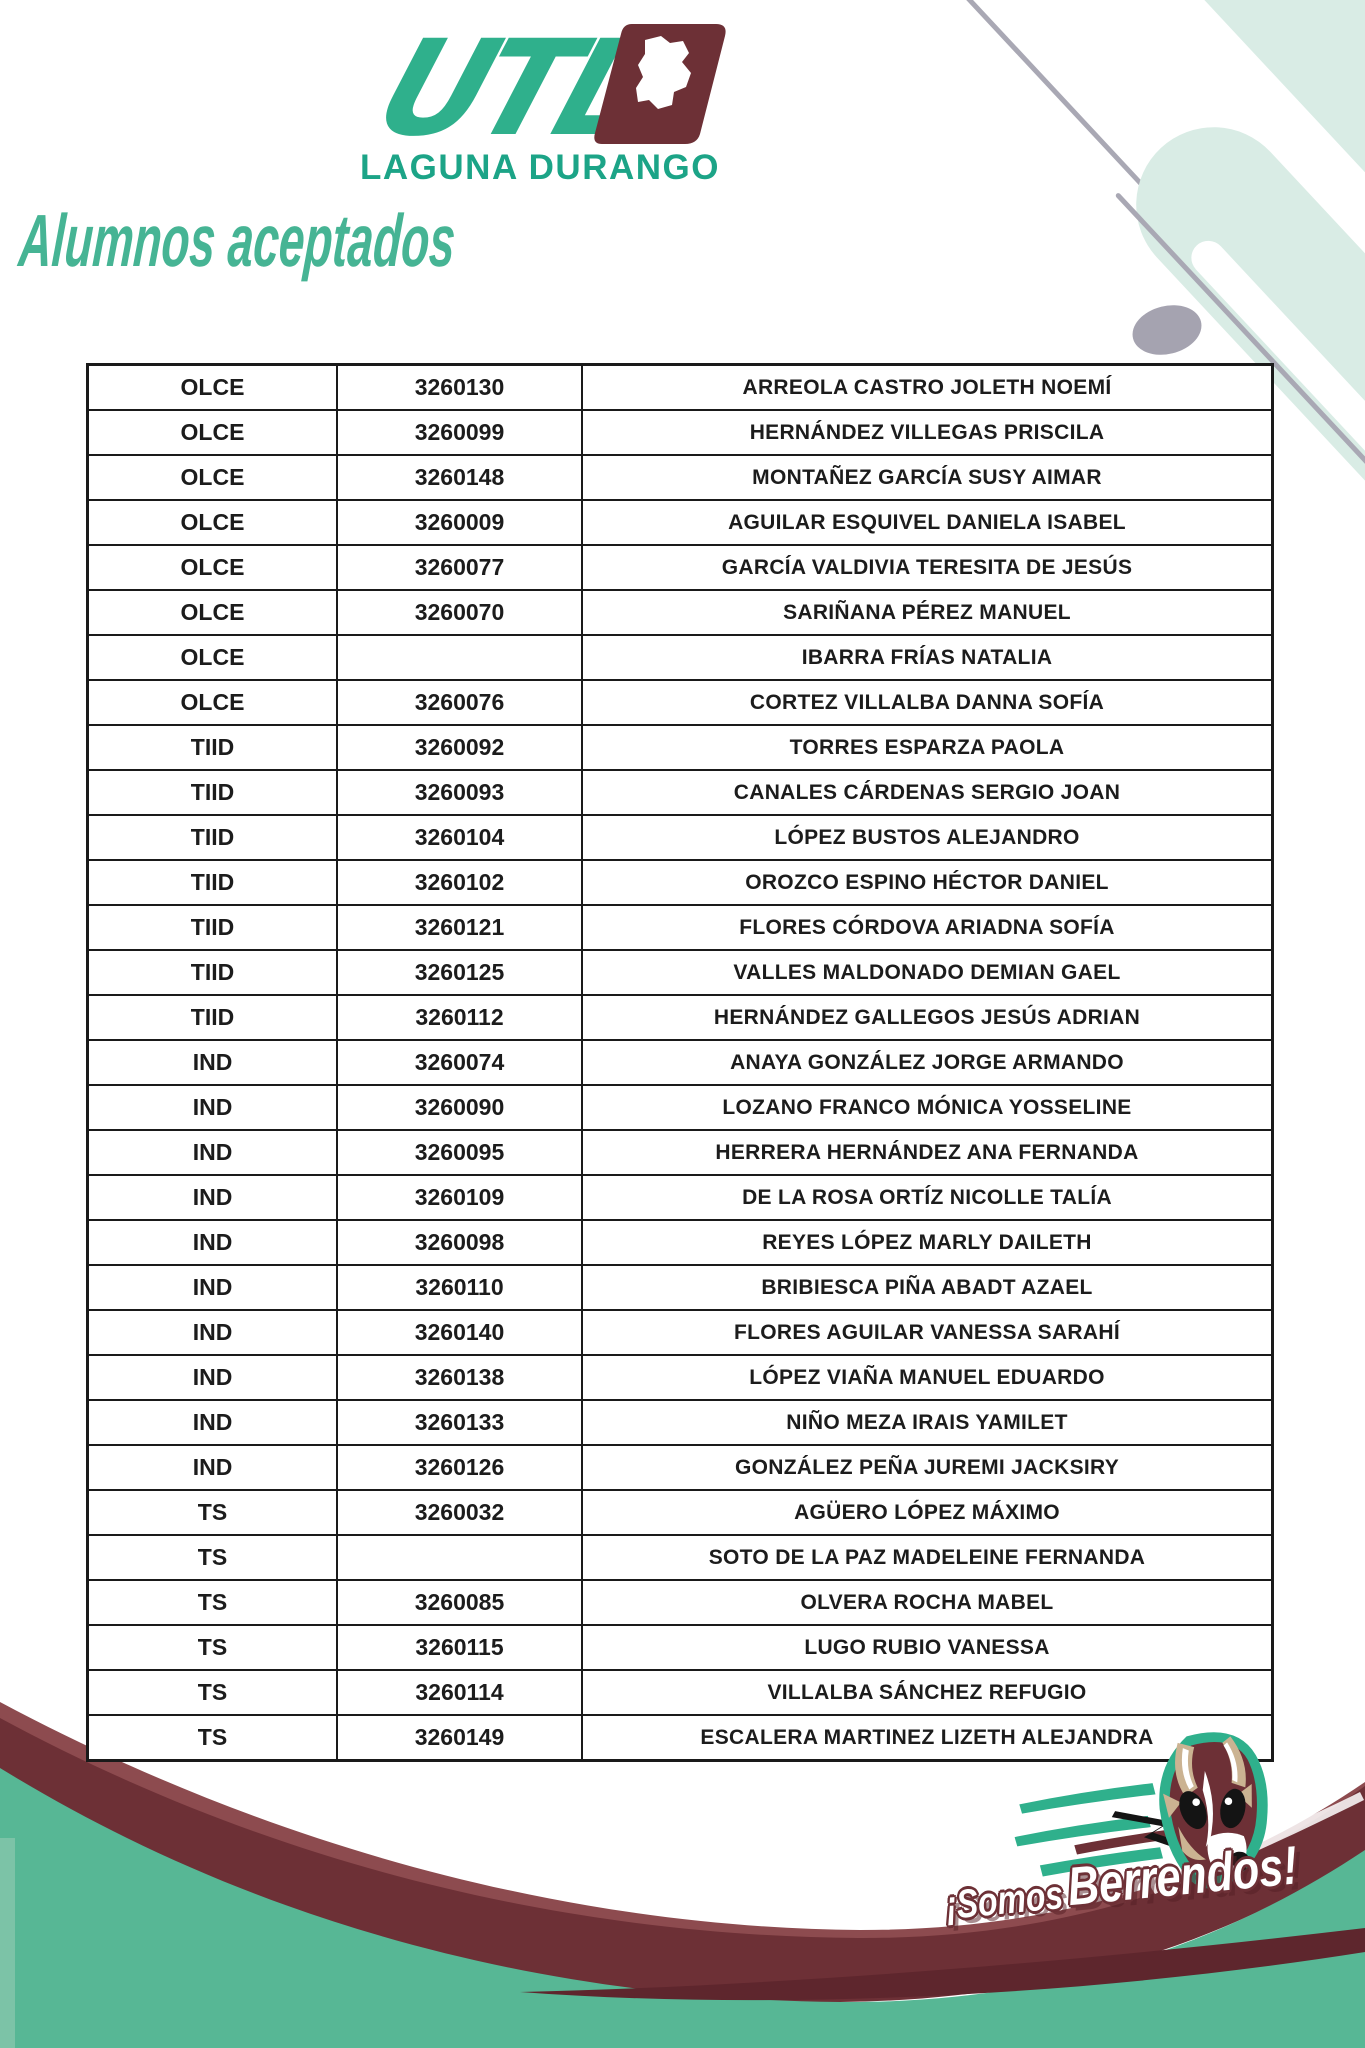 The image size is (1365, 2048). I want to click on table-row: OLCE 3260070 SARIÑANA PÉREZ MANUEL, so click(680, 612).